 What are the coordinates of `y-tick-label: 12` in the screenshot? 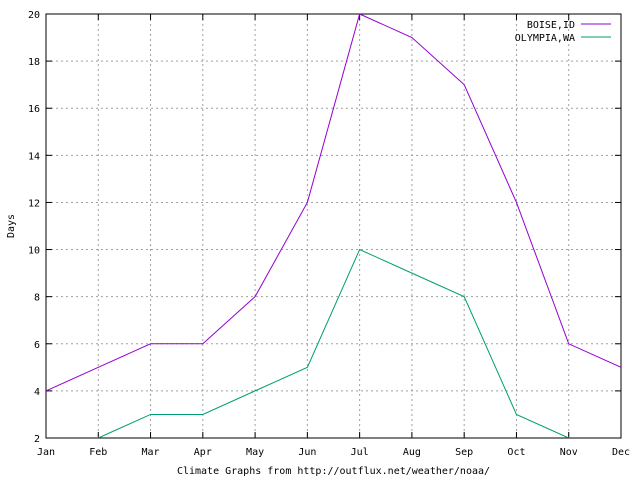 It's located at (34, 203).